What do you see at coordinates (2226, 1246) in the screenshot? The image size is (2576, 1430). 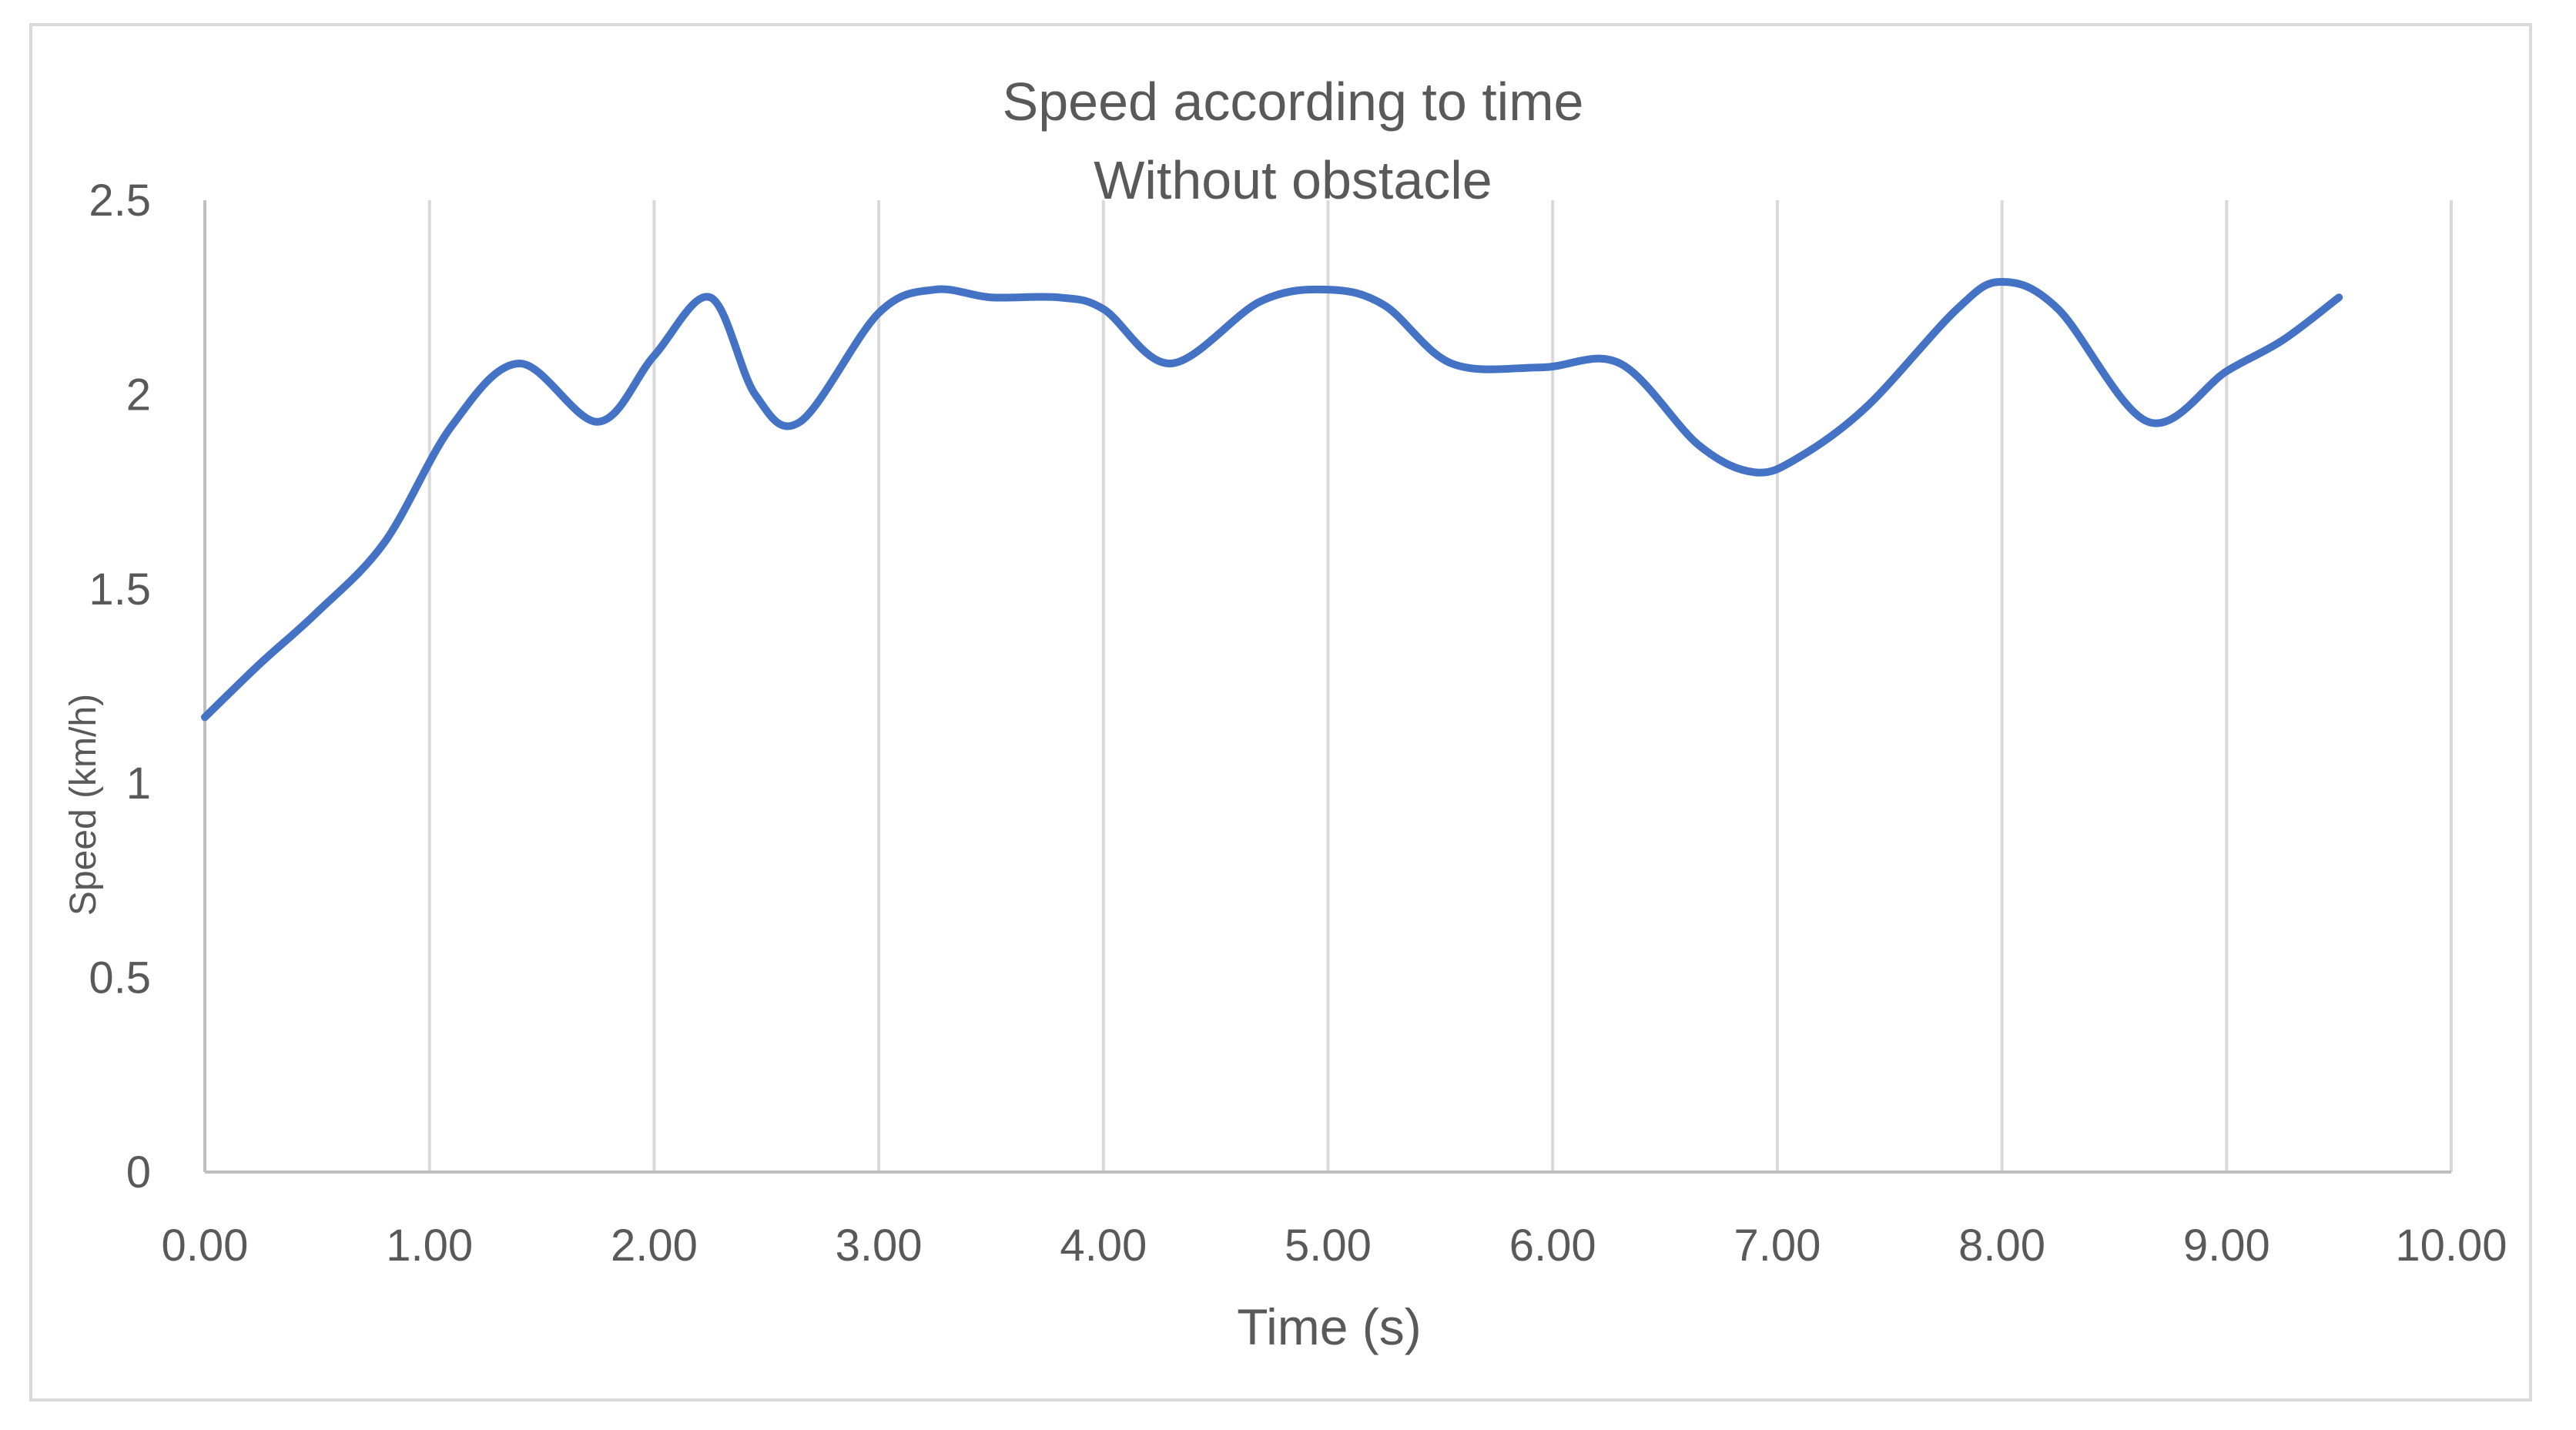 I see `x-tick-label: 9.00` at bounding box center [2226, 1246].